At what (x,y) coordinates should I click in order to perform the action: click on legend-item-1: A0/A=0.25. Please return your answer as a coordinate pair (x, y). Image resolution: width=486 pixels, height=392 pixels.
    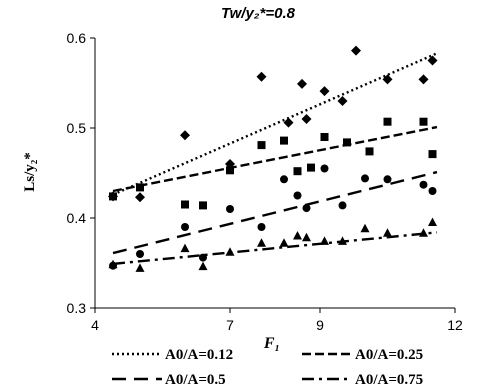
    Looking at the image, I should click on (362, 355).